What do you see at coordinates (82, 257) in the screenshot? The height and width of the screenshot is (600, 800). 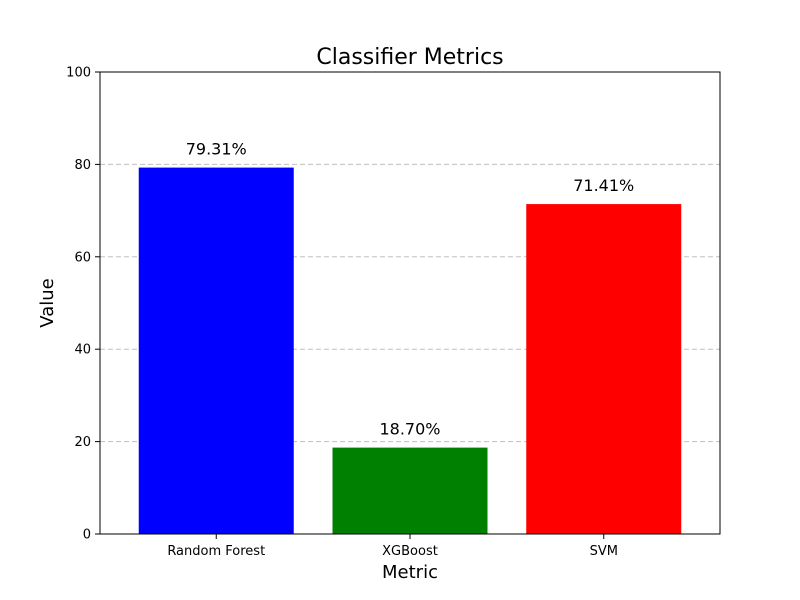 I see `y-tick-label: 60` at bounding box center [82, 257].